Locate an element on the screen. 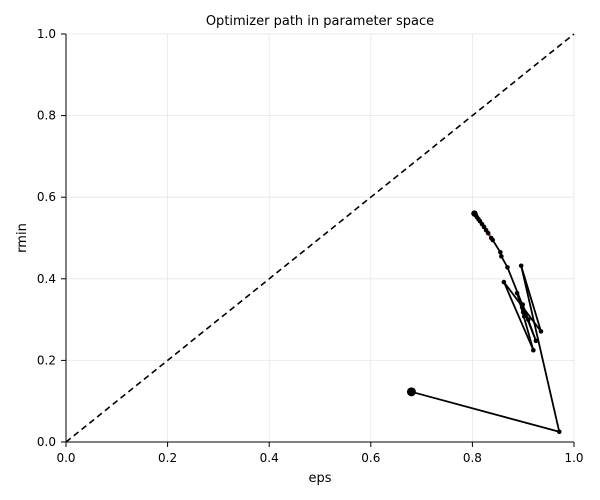 The image size is (600, 500). x-tick-label: 0.8 is located at coordinates (472, 458).